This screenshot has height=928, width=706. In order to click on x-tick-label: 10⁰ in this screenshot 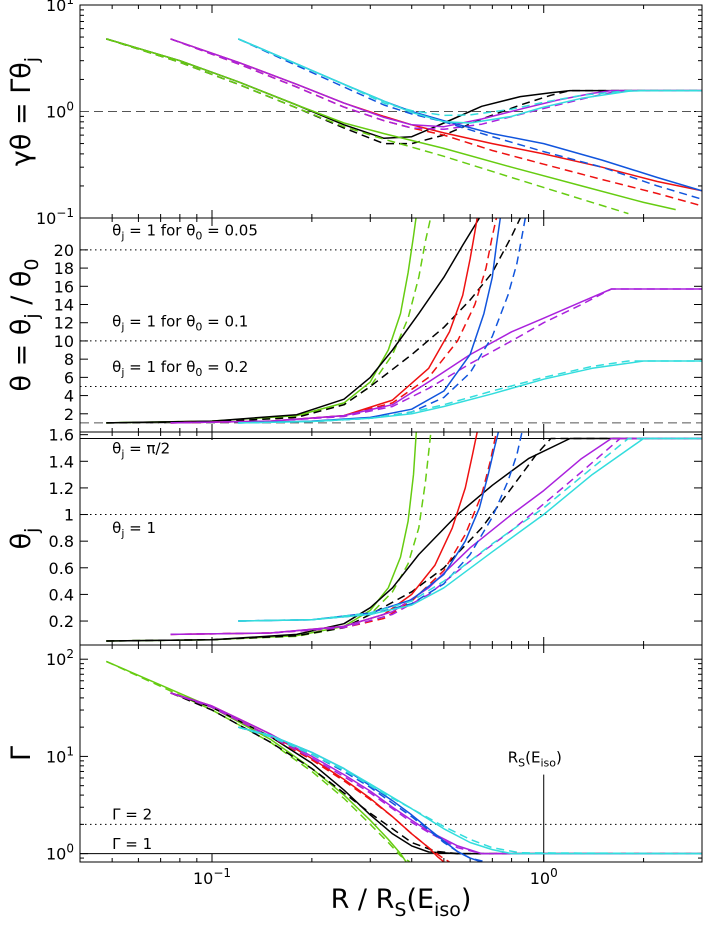, I will do `click(544, 877)`.